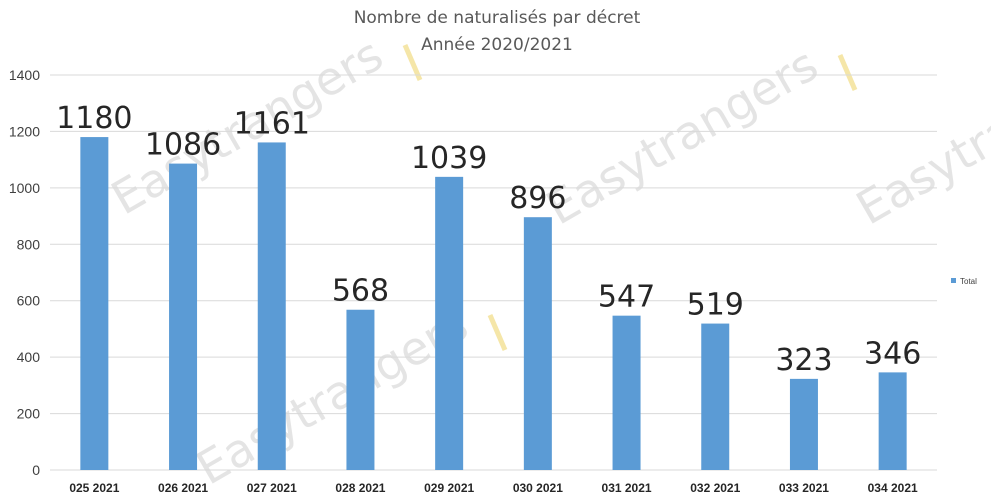  Describe the element at coordinates (272, 123) in the screenshot. I see `data-label: 1161` at that location.